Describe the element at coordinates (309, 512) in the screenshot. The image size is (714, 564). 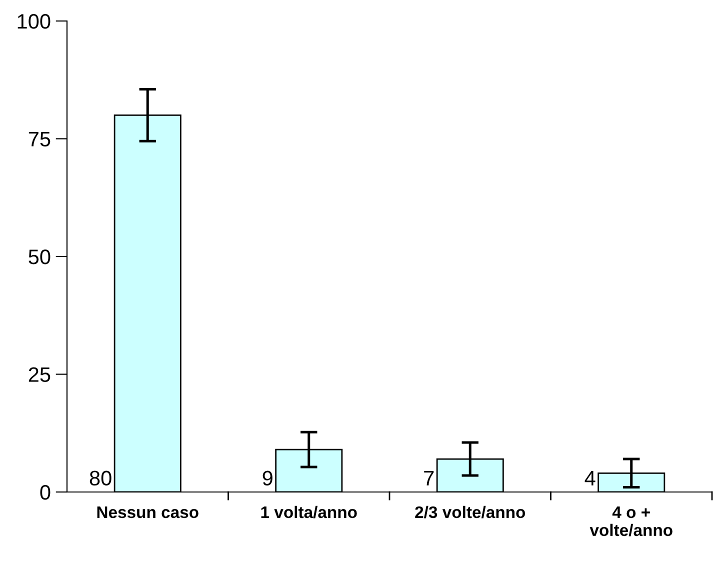
I see `x-tick-label: 1 volta/anno` at that location.